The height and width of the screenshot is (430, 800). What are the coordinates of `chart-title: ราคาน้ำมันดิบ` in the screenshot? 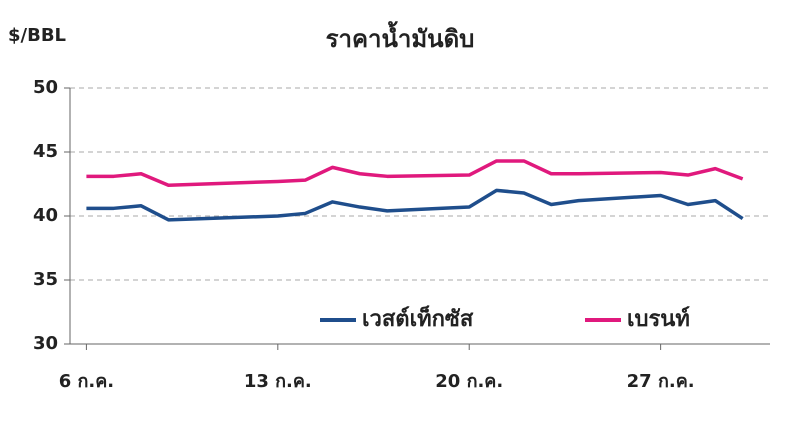 It's located at (400, 36).